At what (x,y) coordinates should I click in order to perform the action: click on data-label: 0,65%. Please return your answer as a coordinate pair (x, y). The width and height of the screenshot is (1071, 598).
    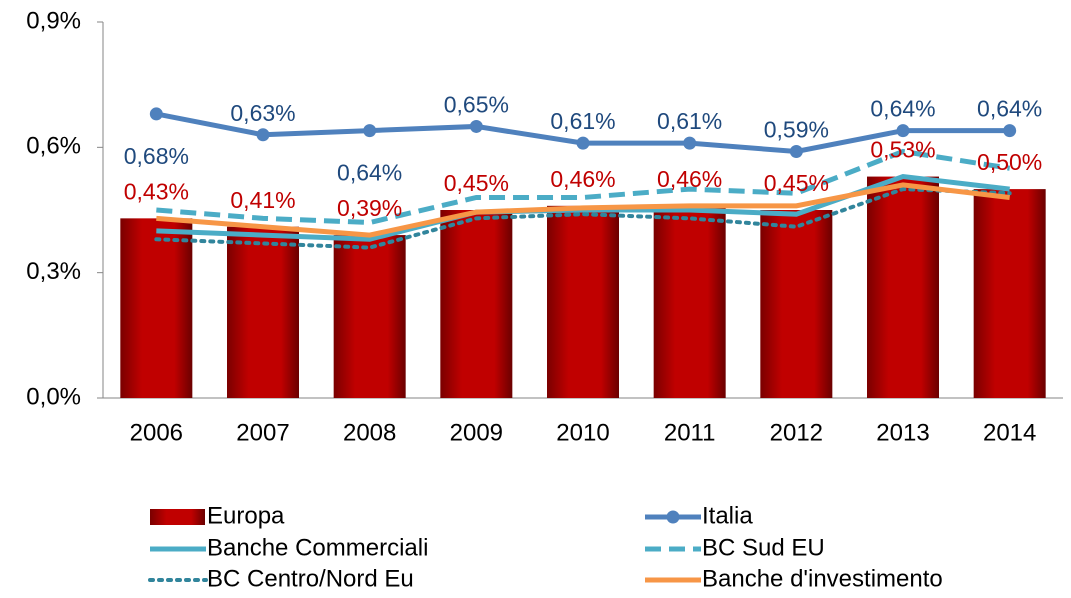
    Looking at the image, I should click on (476, 105).